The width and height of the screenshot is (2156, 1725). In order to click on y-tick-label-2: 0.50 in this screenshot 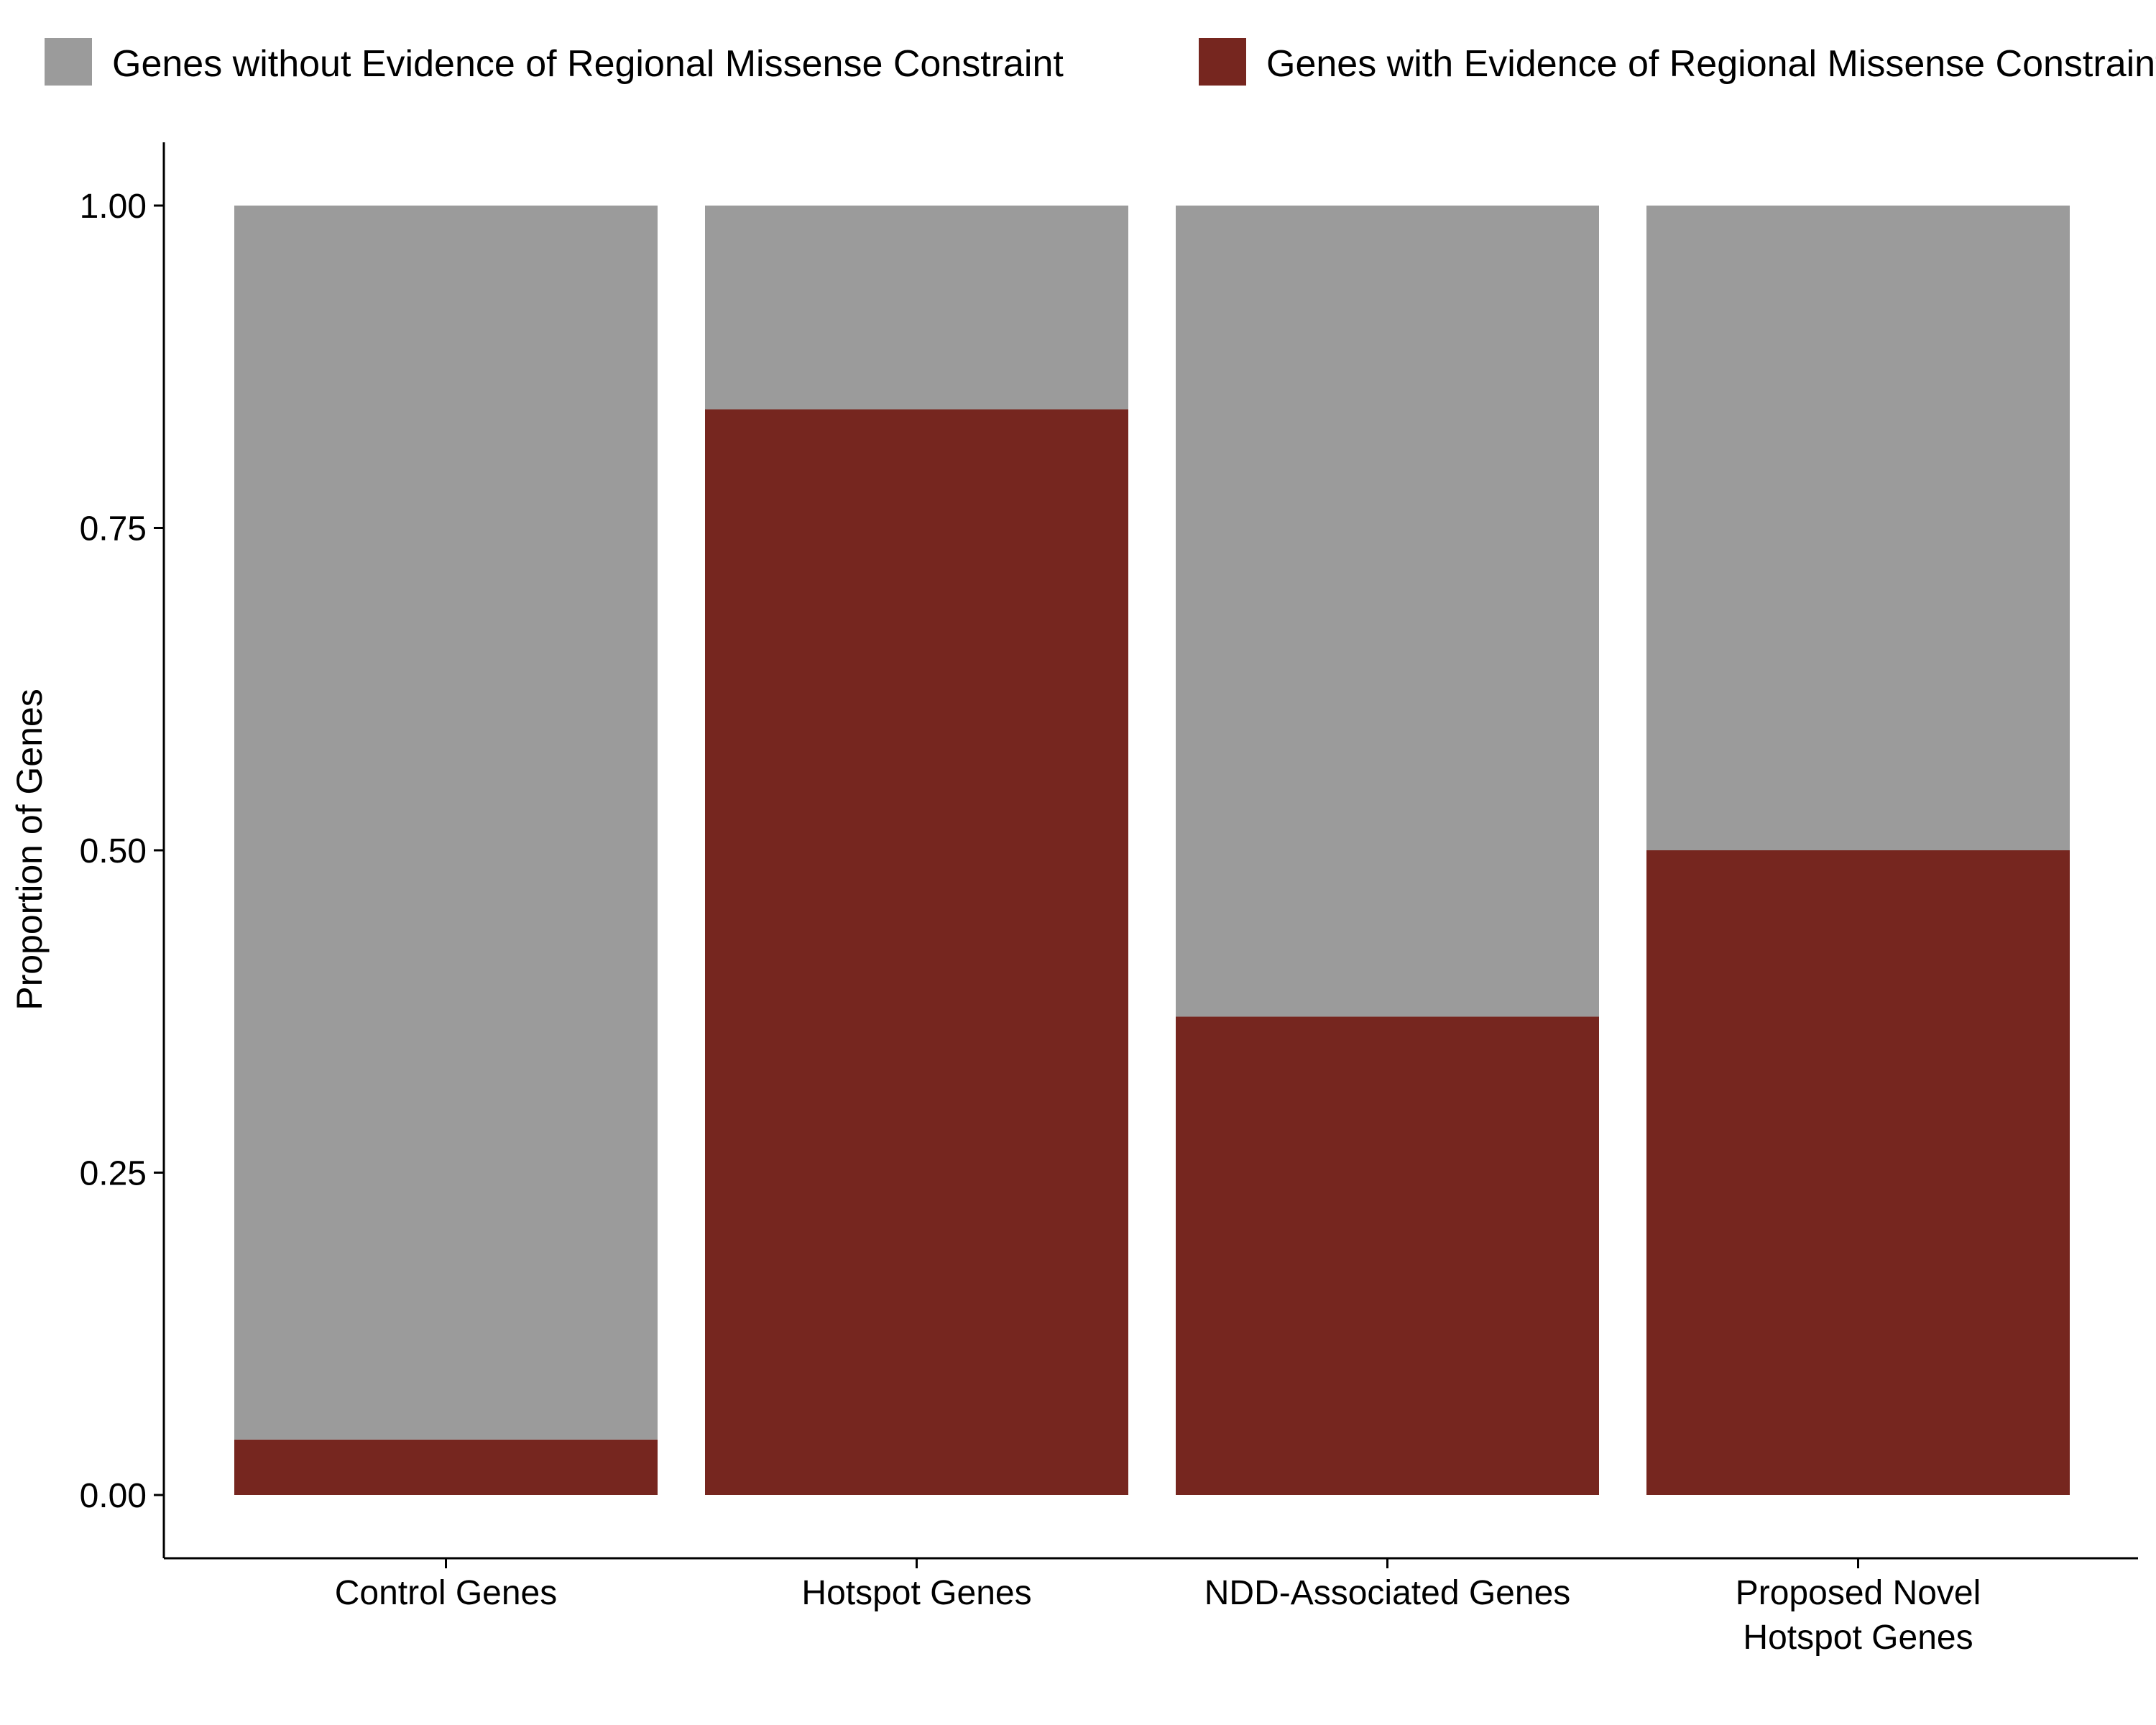, I will do `click(113, 851)`.